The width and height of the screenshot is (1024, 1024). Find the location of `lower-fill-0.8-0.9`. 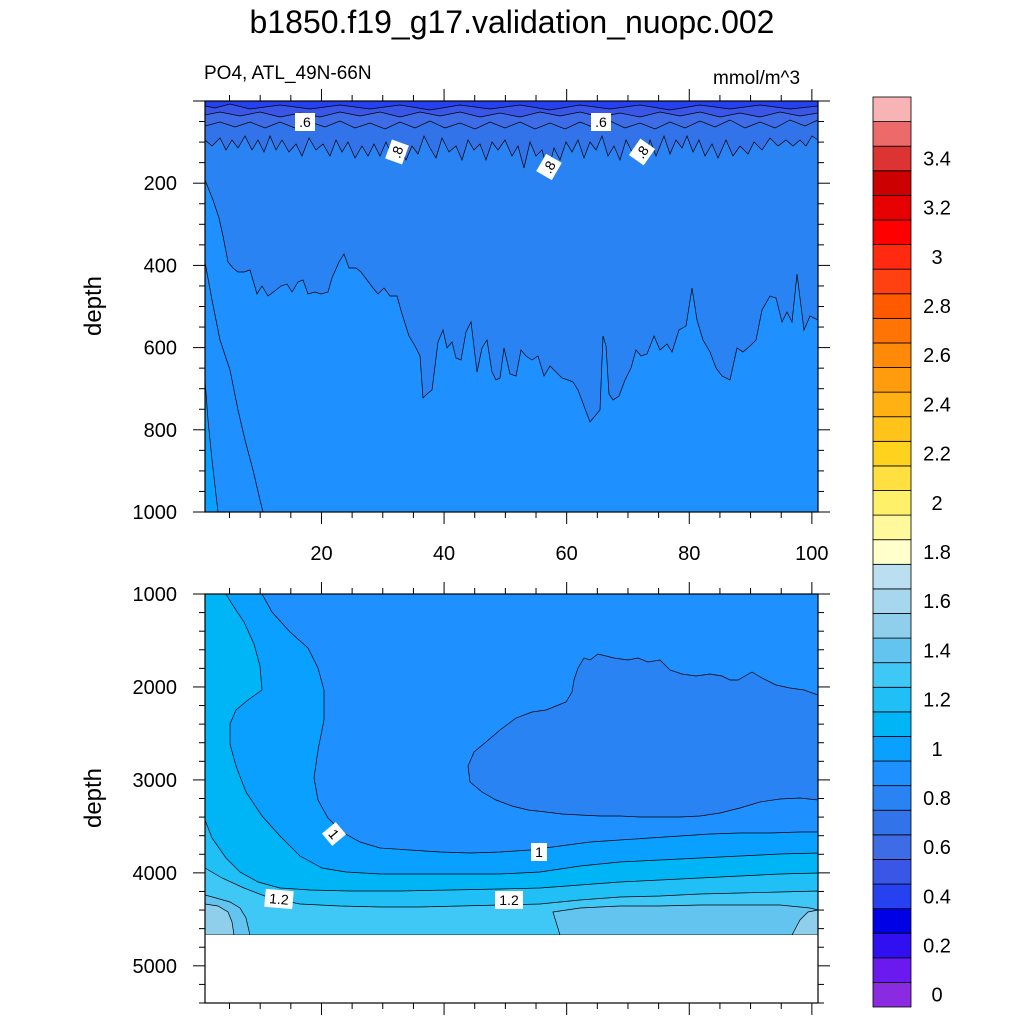

lower-fill-0.8-0.9 is located at coordinates (642, 735).